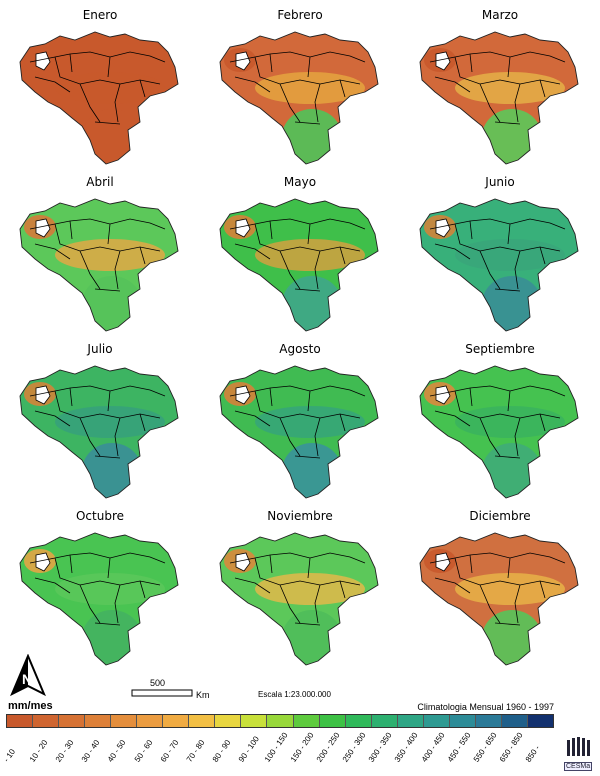 The image size is (600, 776). I want to click on month-title: Abril, so click(100, 182).